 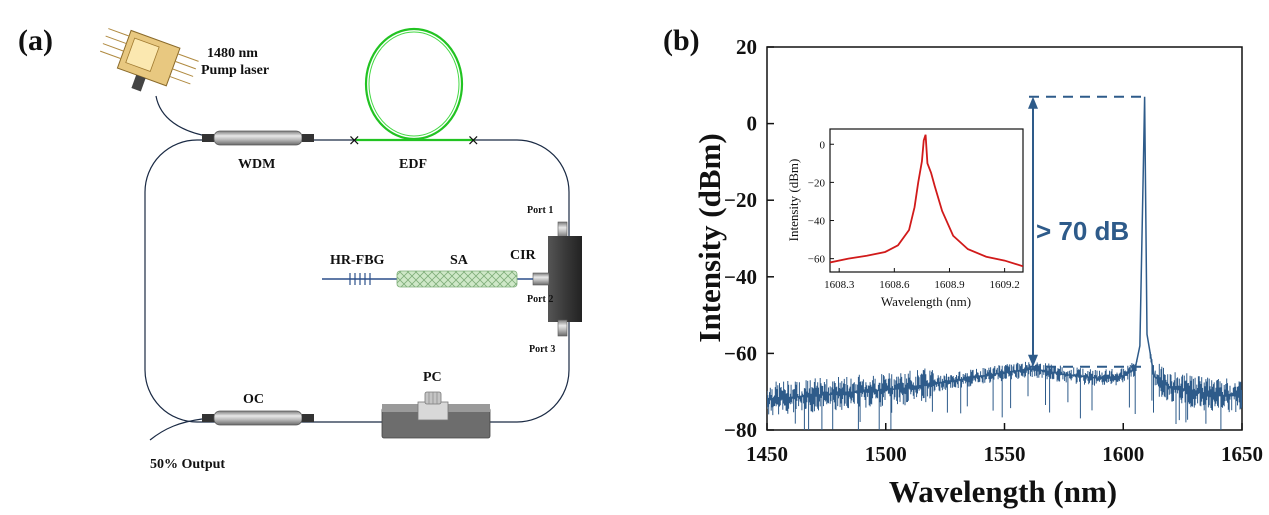 What do you see at coordinates (523, 255) in the screenshot?
I see `cir-label: CIR` at bounding box center [523, 255].